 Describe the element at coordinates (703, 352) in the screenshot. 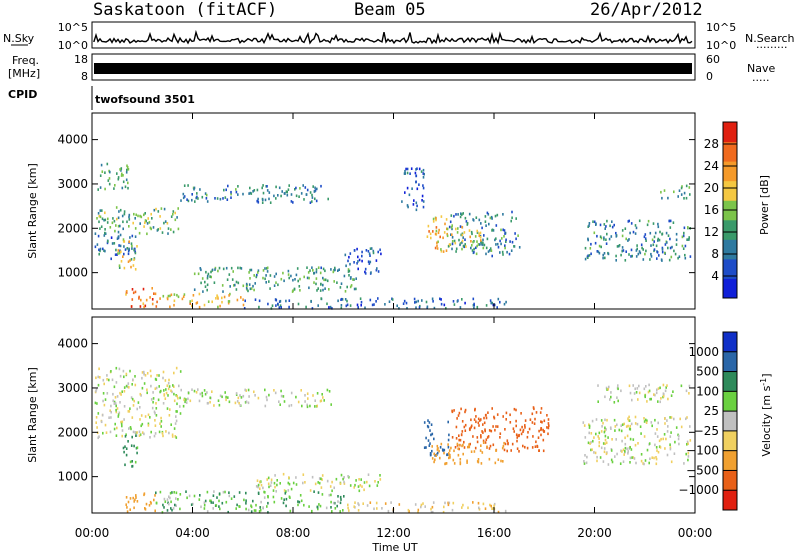

I see `velocity-colorbar-tick-label: 1000` at that location.